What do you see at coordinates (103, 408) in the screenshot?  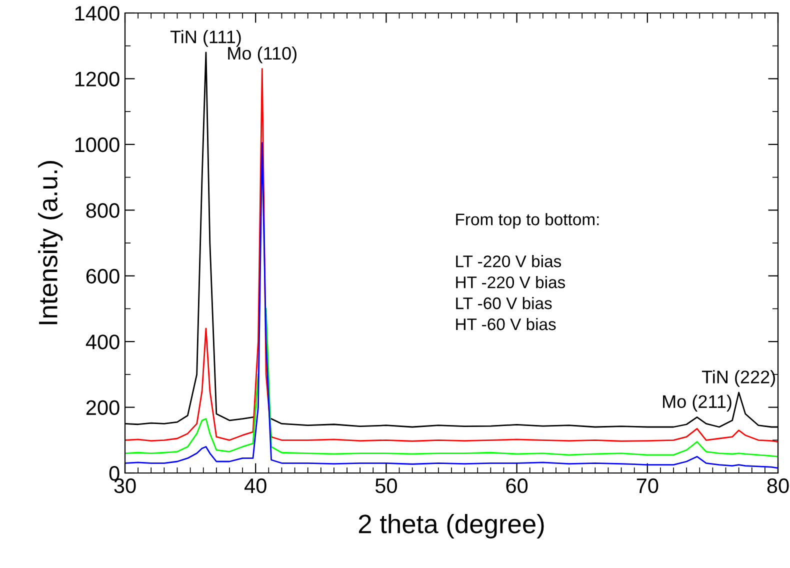 I see `y-tick-label: 200` at bounding box center [103, 408].